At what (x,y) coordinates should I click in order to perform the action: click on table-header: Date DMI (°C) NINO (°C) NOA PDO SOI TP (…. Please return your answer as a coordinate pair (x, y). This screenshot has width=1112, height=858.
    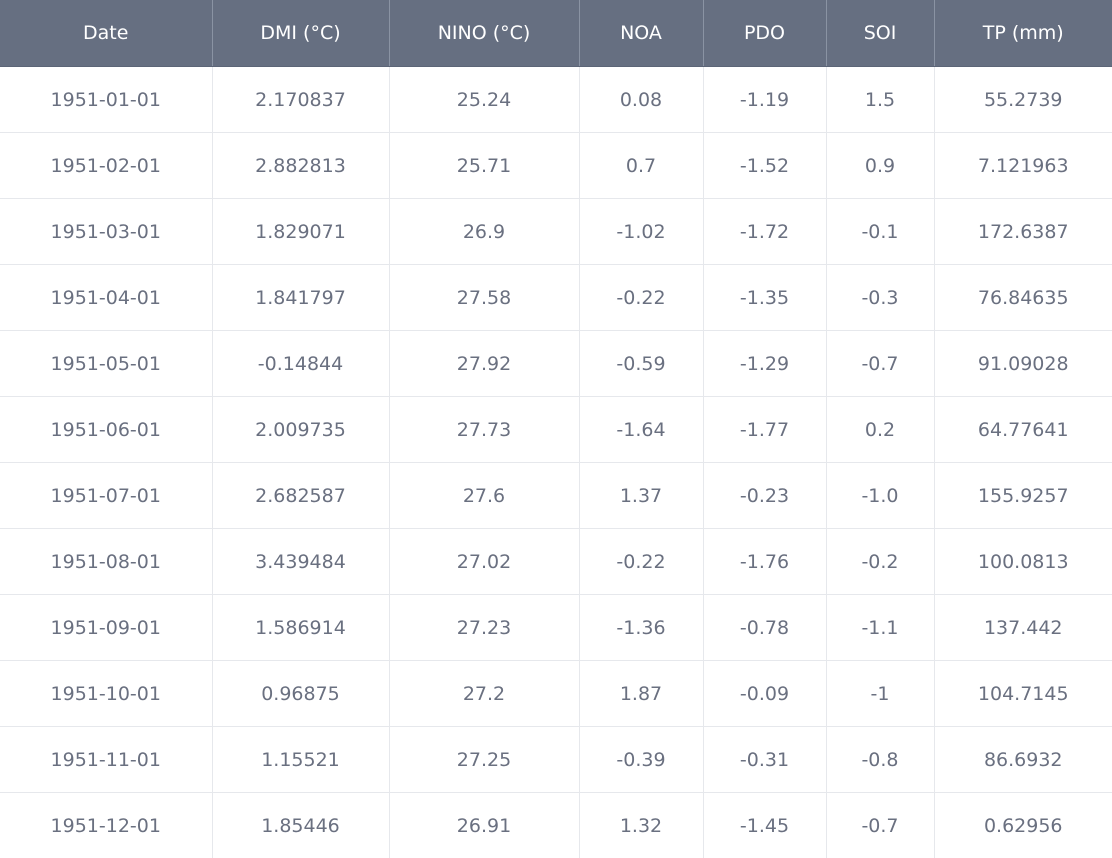
    Looking at the image, I should click on (556, 33).